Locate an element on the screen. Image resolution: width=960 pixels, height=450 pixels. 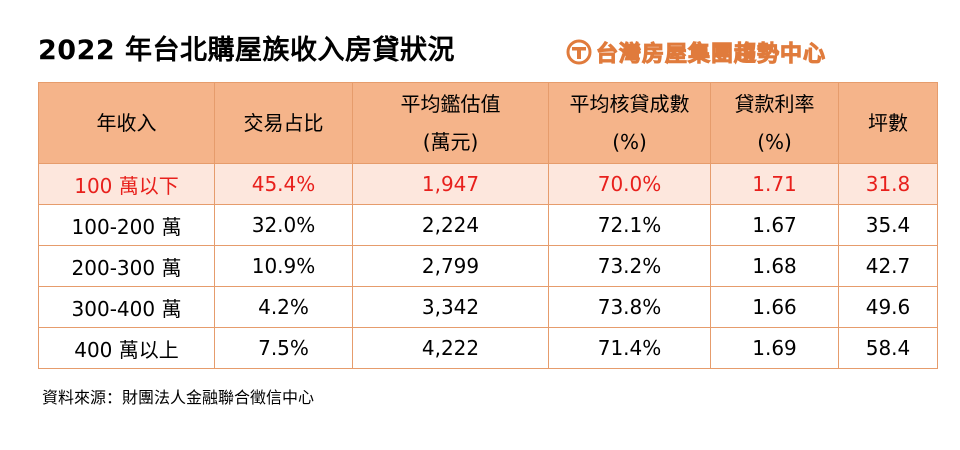
cell-avg-appraisal: 1,947 is located at coordinates (450, 184).